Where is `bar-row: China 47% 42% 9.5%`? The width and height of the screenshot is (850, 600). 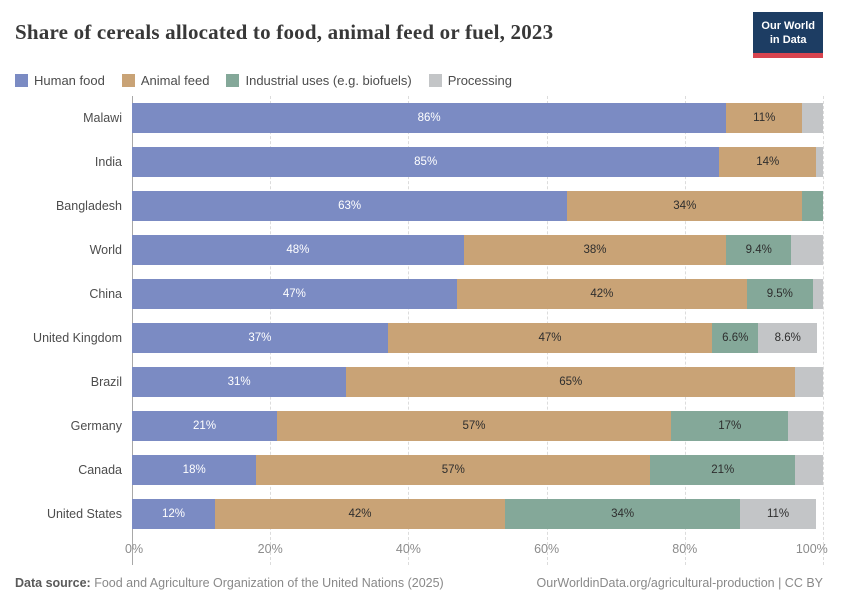
bar-row: China 47% 42% 9.5% is located at coordinates (419, 294).